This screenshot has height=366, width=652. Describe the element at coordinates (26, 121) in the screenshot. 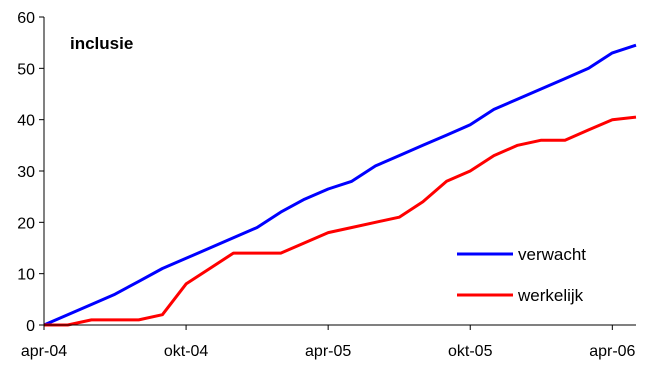

I see `y-tick-label: 40` at that location.